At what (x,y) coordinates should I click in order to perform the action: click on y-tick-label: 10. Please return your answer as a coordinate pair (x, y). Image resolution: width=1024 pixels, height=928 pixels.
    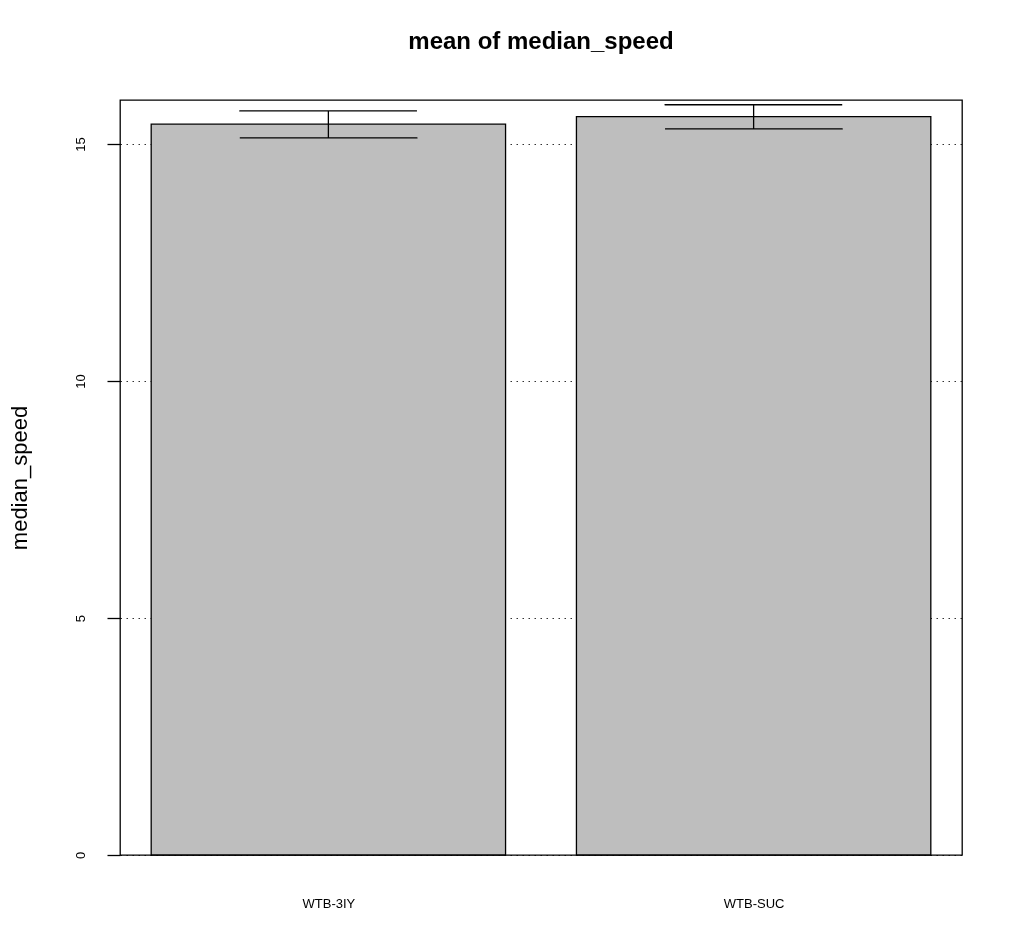
    Looking at the image, I should click on (80, 381).